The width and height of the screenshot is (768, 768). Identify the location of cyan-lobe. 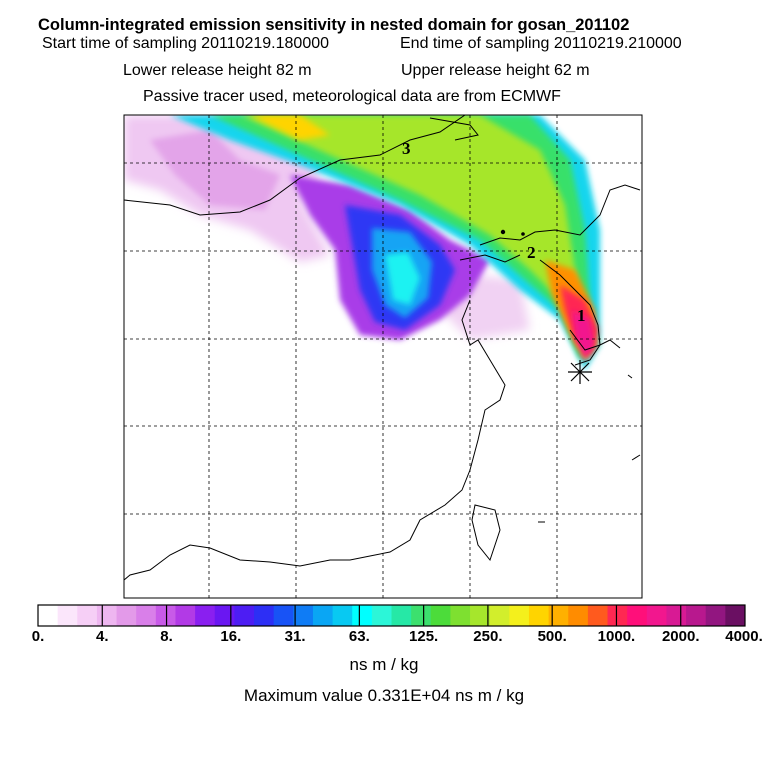
(402, 278).